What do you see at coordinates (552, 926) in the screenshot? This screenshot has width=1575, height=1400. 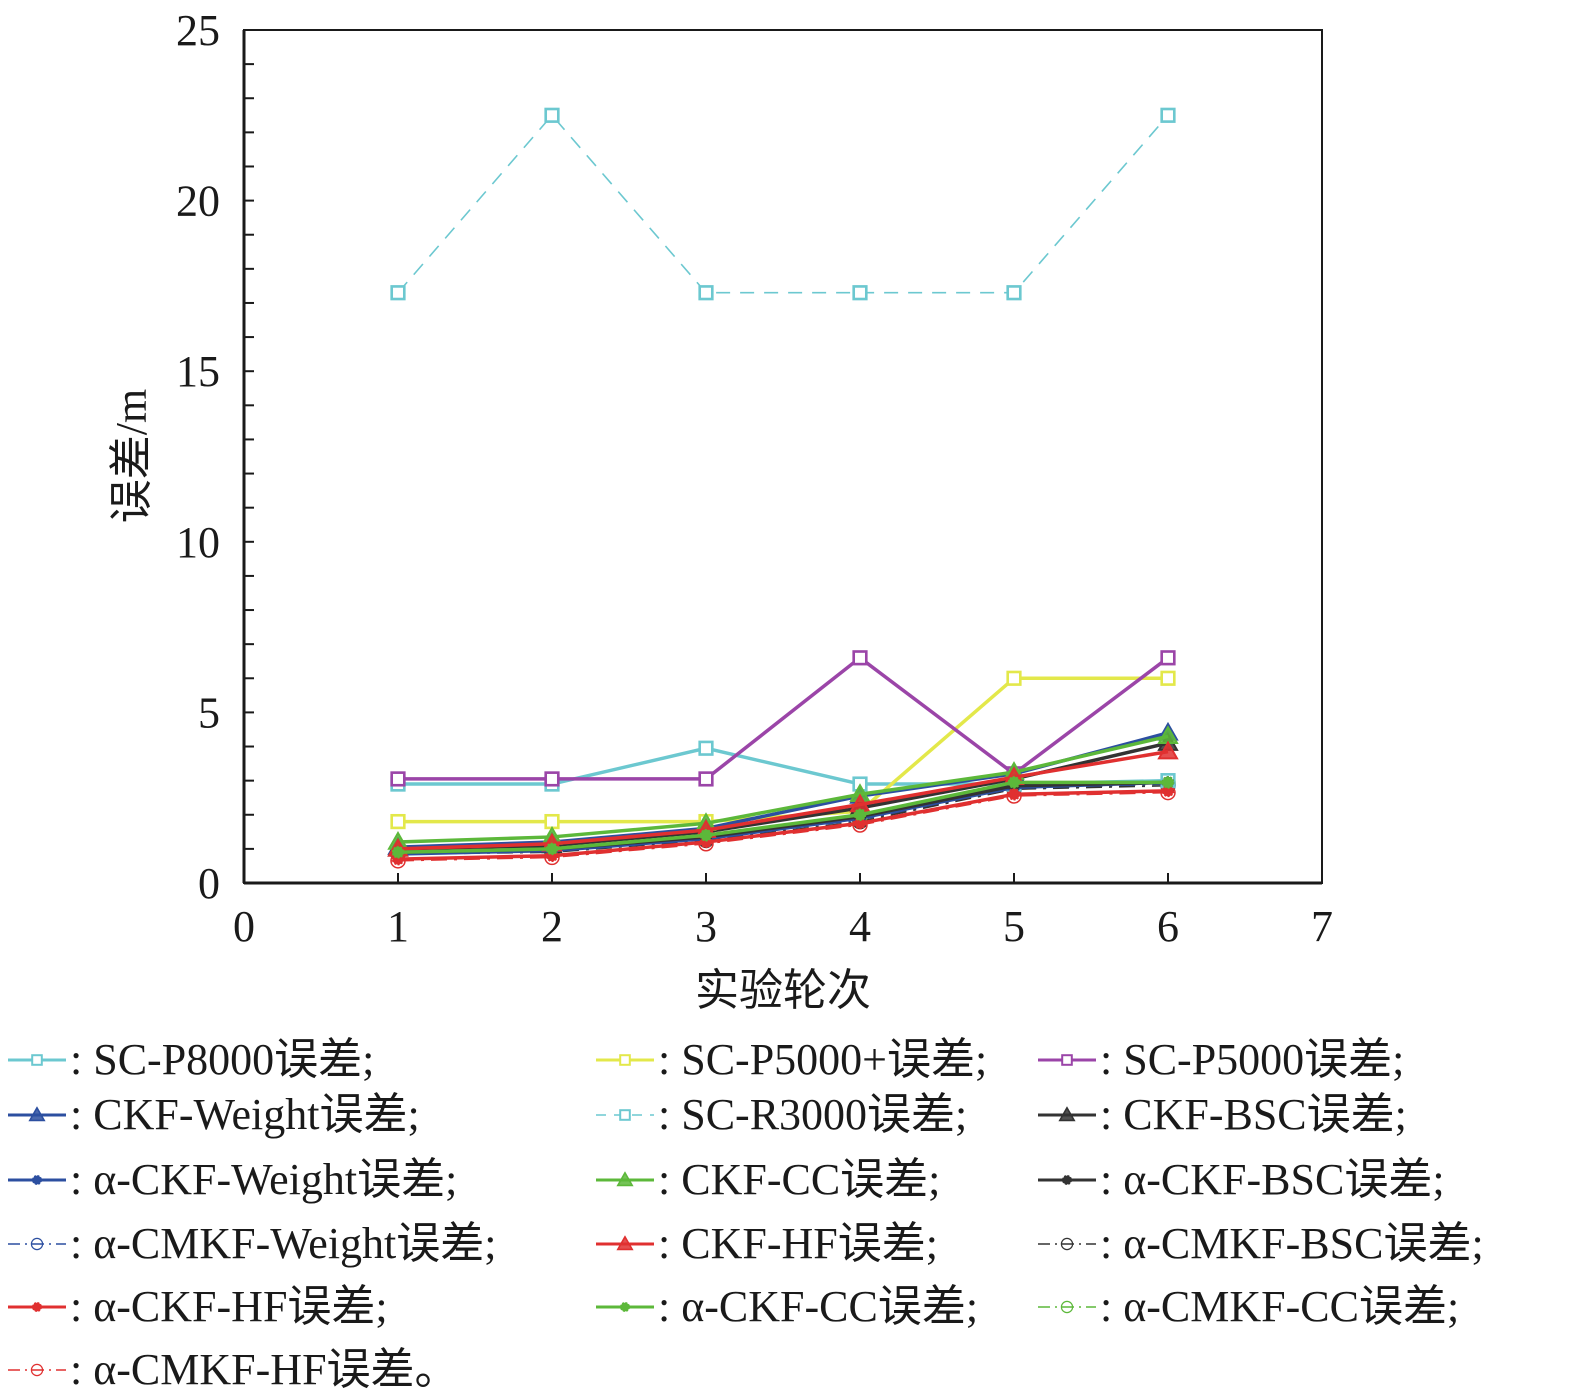 I see `x-tick-label: 2` at bounding box center [552, 926].